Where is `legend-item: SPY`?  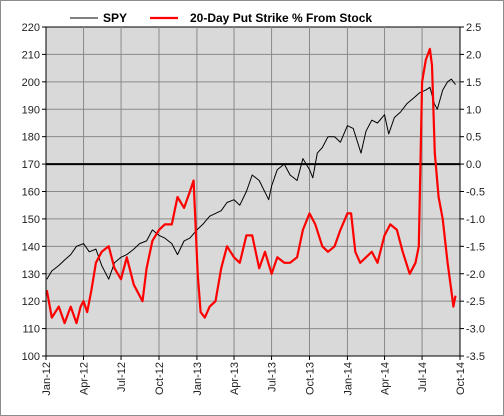 legend-item: SPY is located at coordinates (98, 18).